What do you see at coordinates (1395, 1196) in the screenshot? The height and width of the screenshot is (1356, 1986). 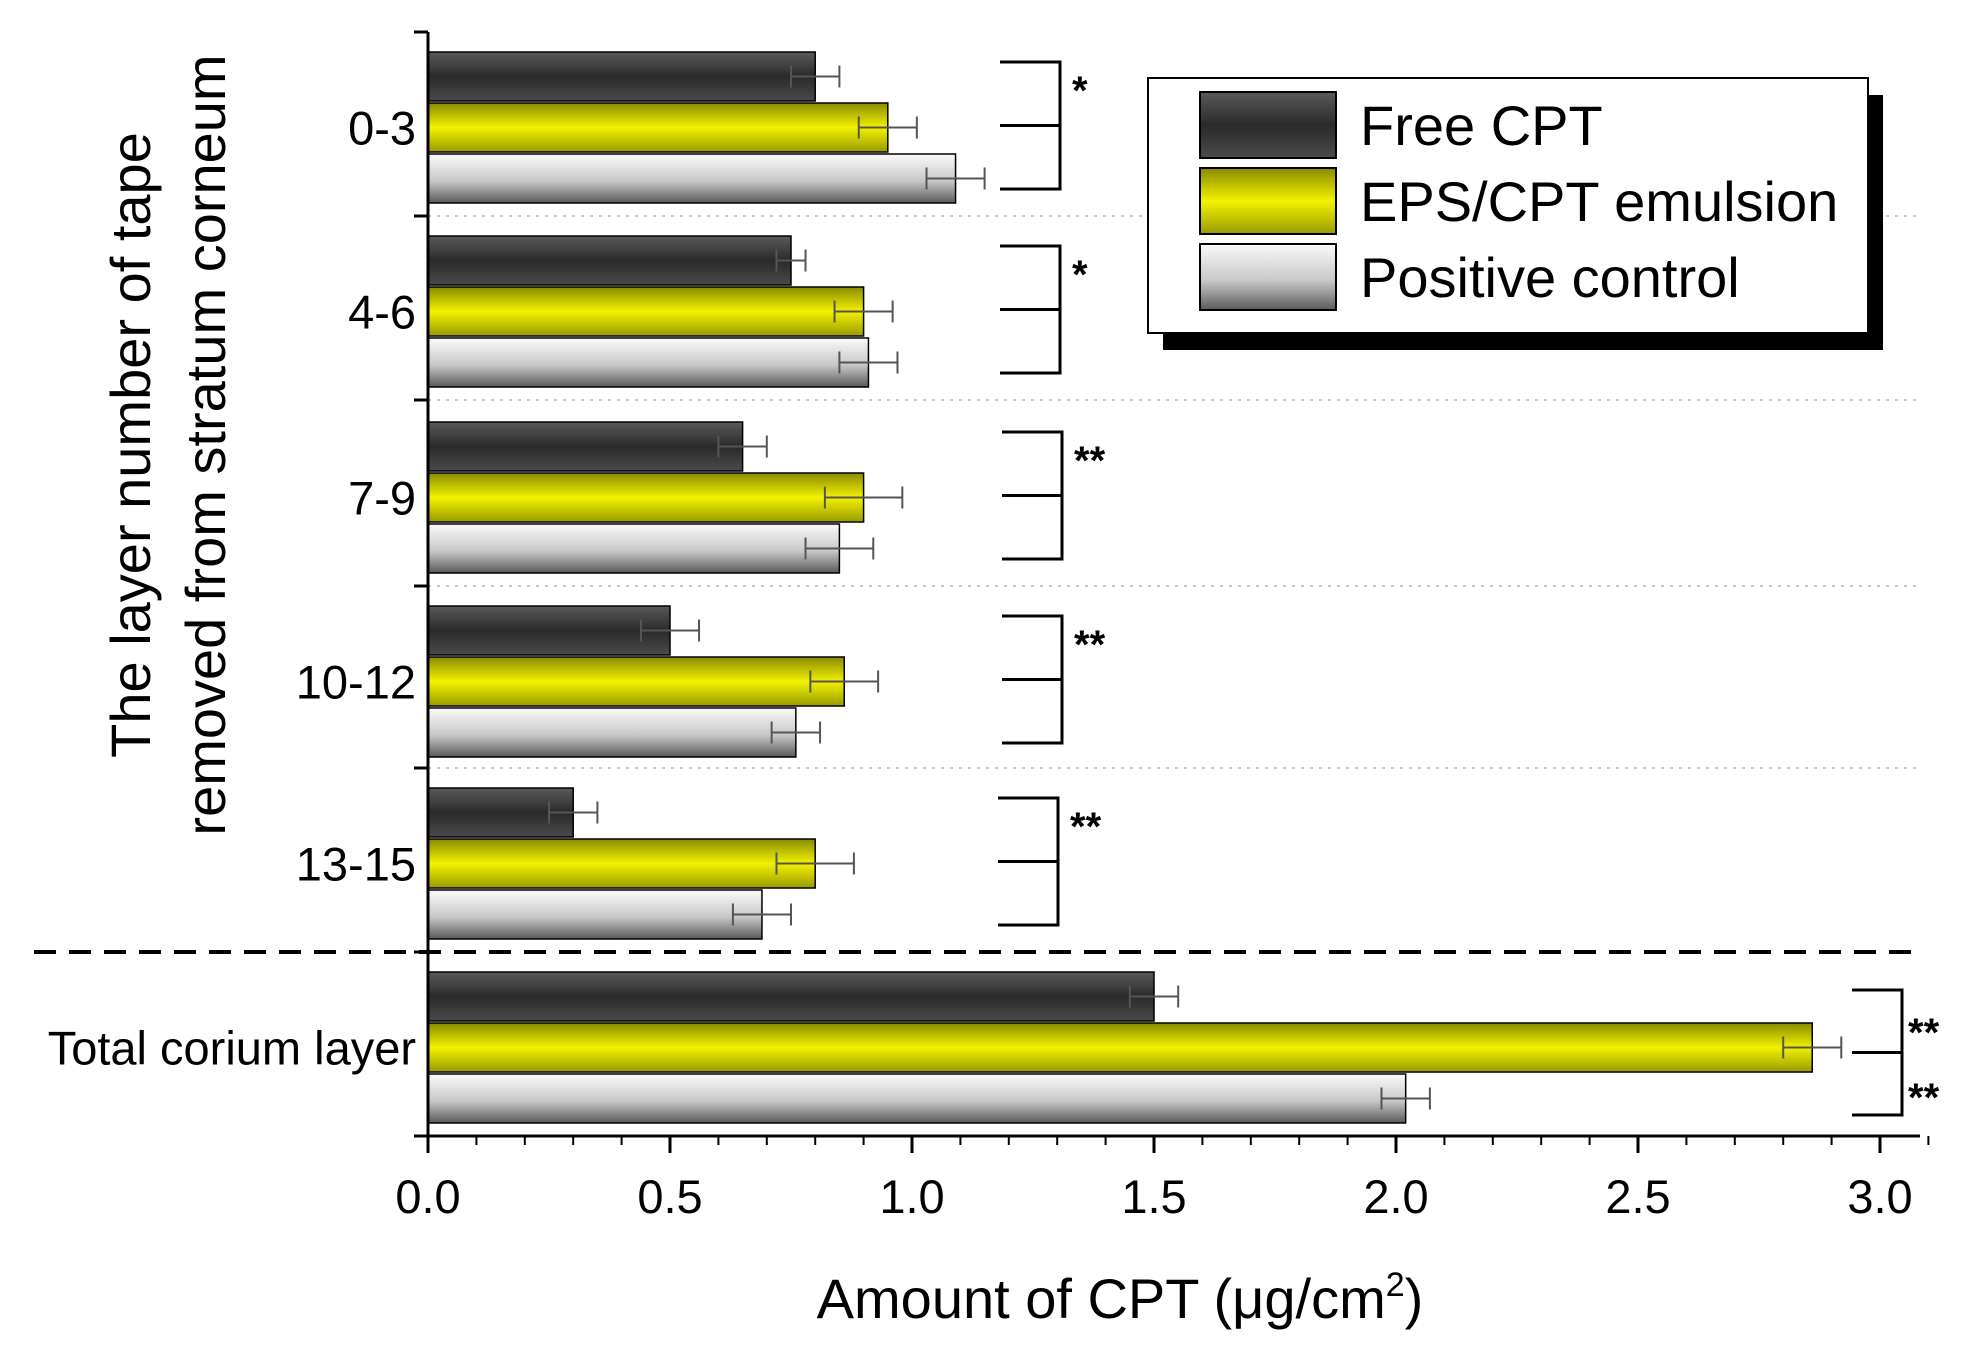 I see `x-tick-label-2-0: 2.0` at bounding box center [1395, 1196].